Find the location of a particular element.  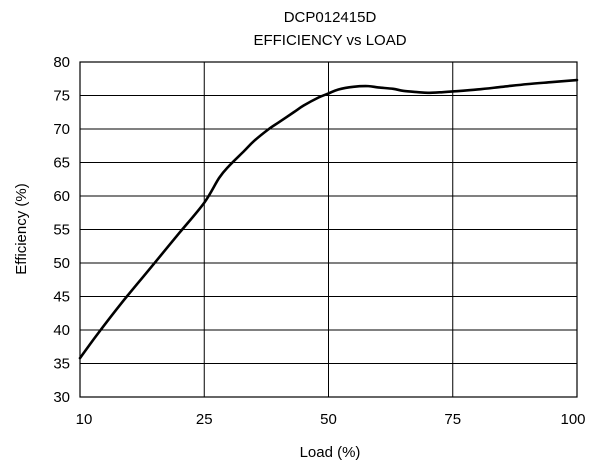

x-tick-label: 100 is located at coordinates (572, 419).